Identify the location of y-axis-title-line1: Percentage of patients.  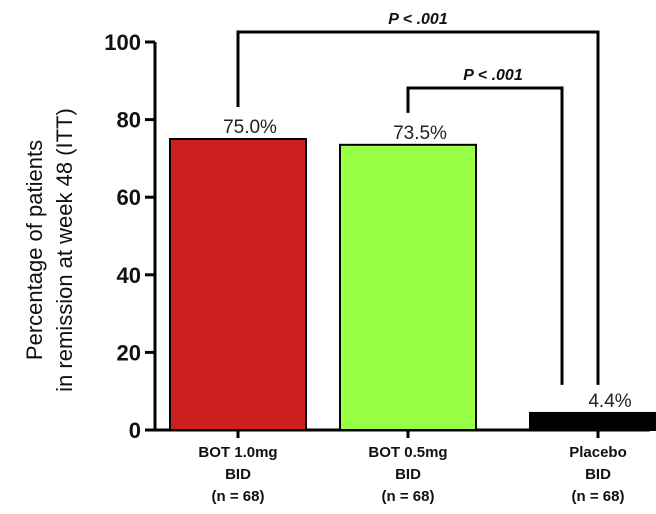
(34, 250).